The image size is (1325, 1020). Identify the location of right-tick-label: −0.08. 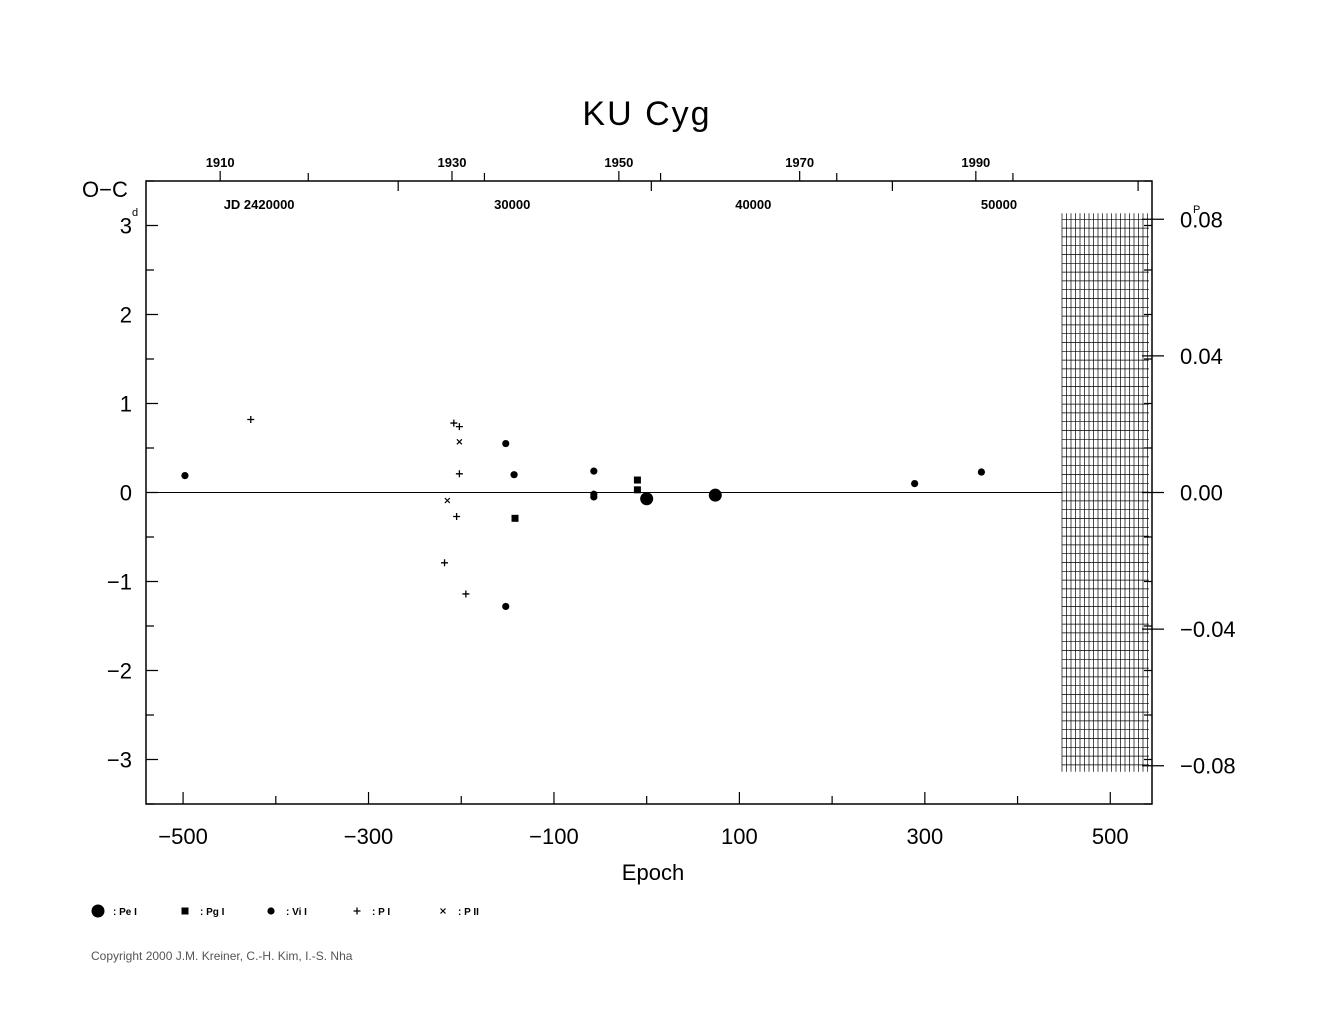
(1208, 766).